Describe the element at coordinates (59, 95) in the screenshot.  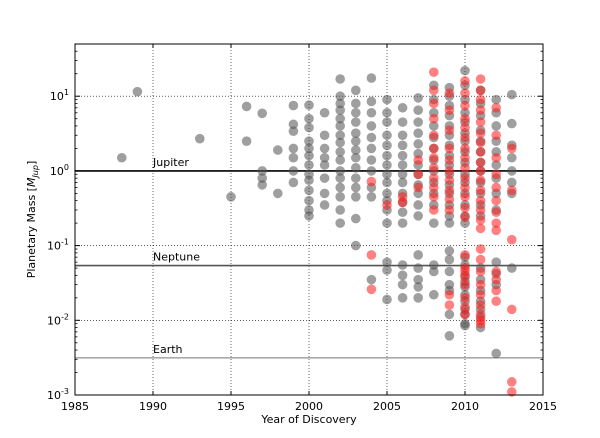
I see `y-tick-label: 101` at that location.